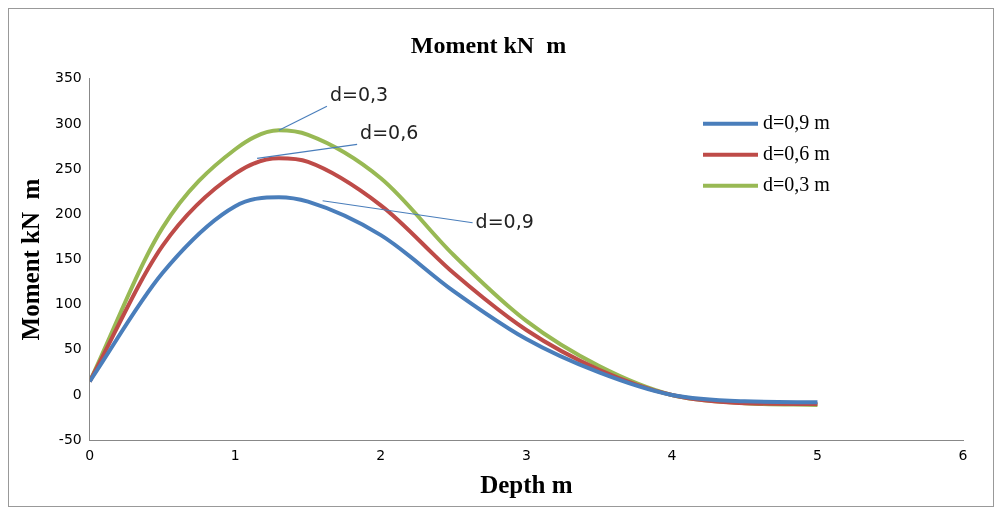 The height and width of the screenshot is (515, 1002). Describe the element at coordinates (526, 485) in the screenshot. I see `x-axis-title: Depth m` at that location.